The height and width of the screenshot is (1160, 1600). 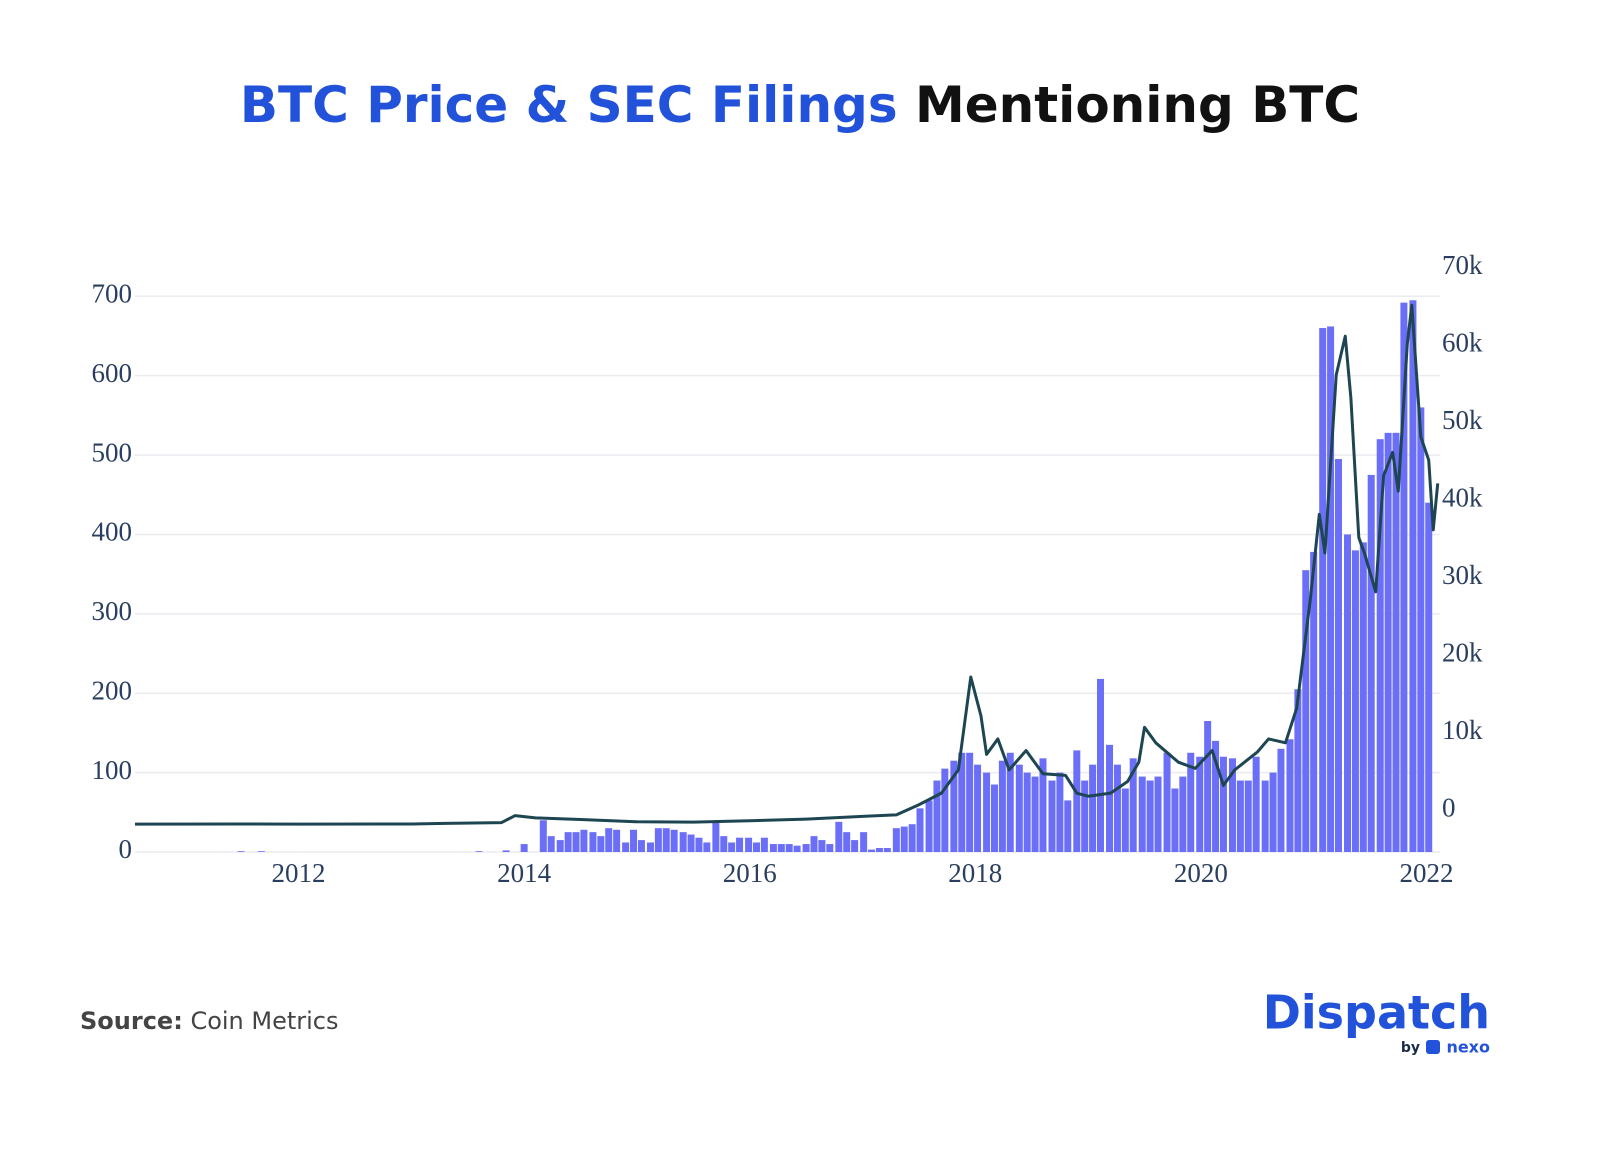 What do you see at coordinates (1462, 652) in the screenshot?
I see `y2-tick-label: 20k` at bounding box center [1462, 652].